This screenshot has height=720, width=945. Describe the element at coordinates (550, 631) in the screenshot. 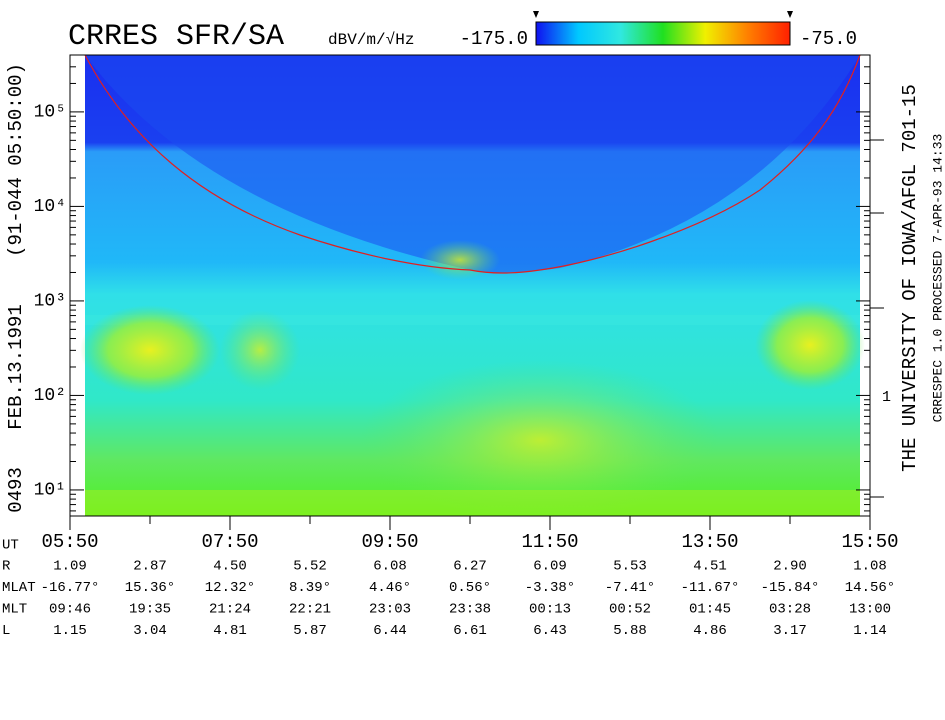

I see `ephemeris-value: 6.43` at that location.